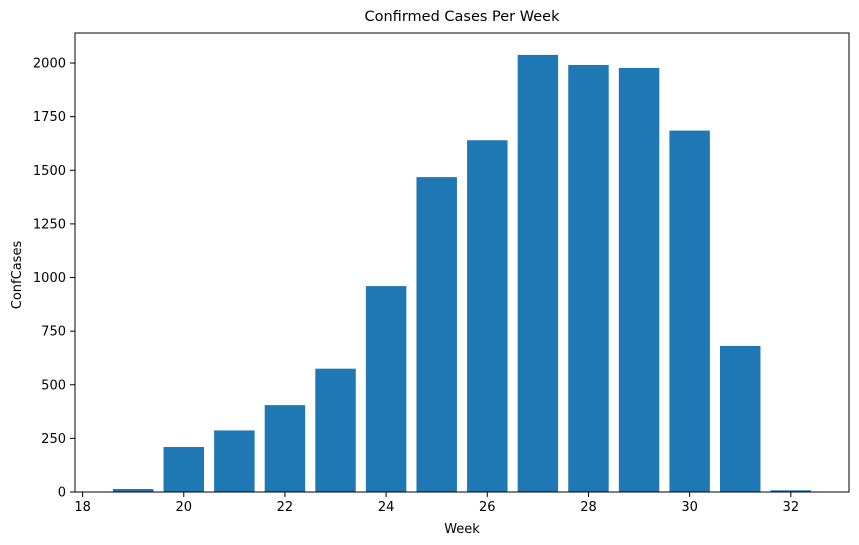  I want to click on y-tick-label: 1500, so click(49, 171).